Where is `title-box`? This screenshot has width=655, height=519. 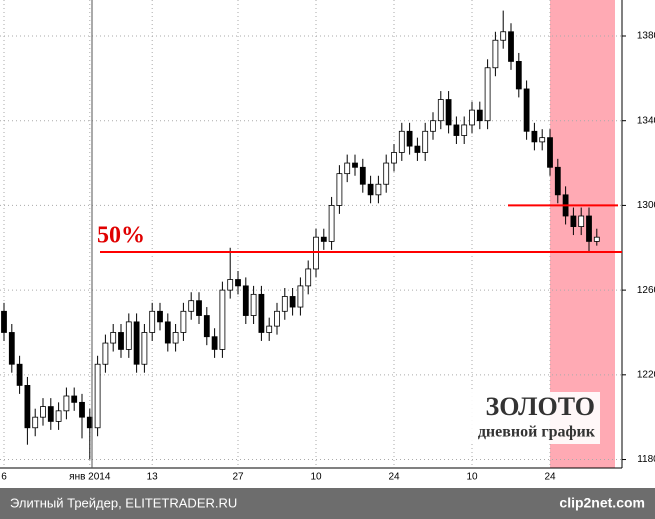 title-box is located at coordinates (520, 418).